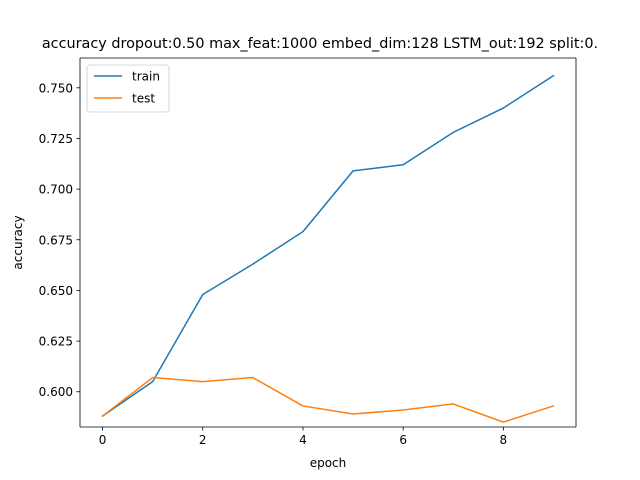  I want to click on y-tick-label: 0.600, so click(56, 392).